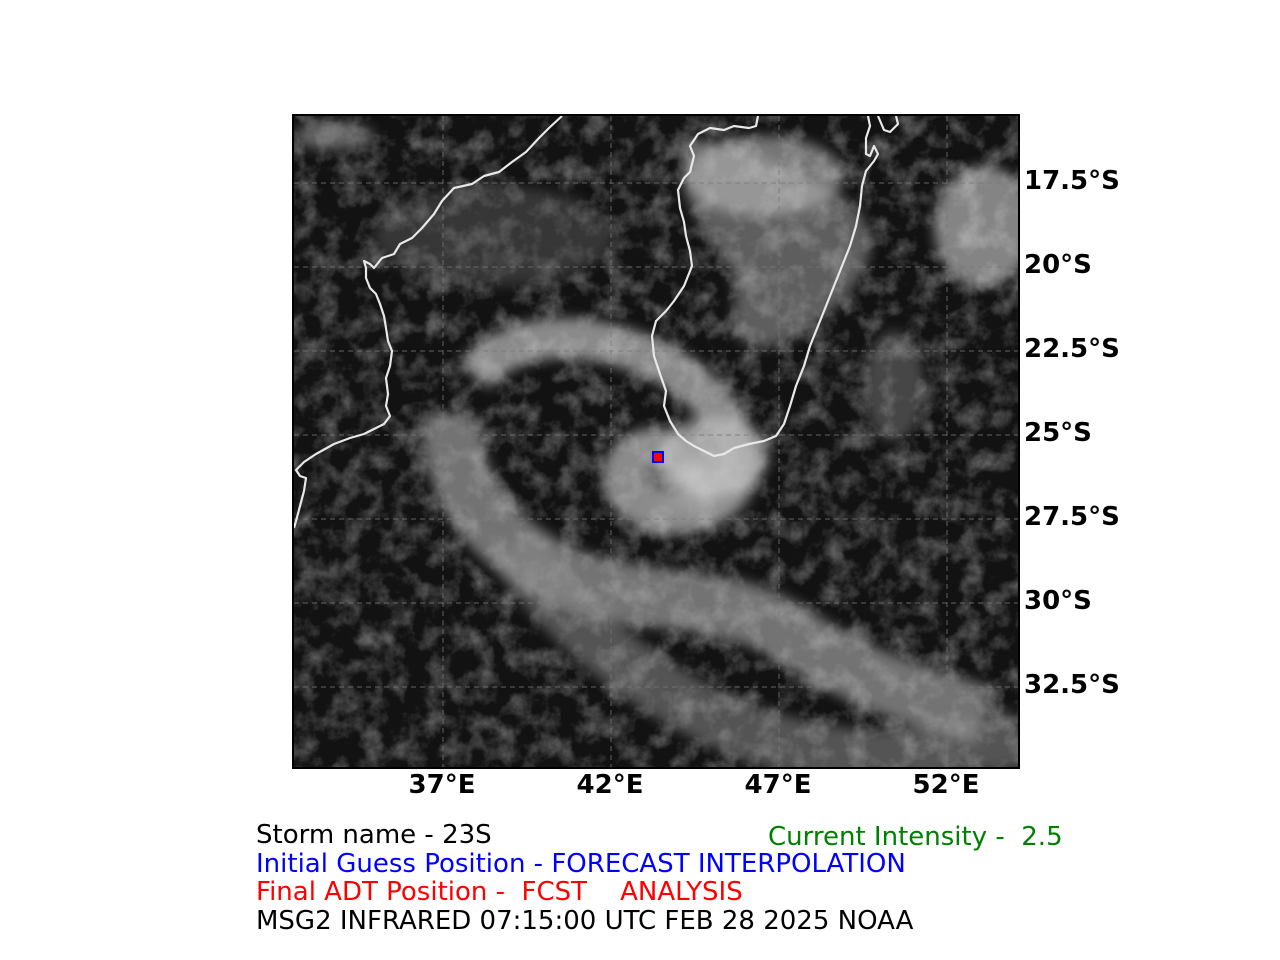 The image size is (1280, 960). Describe the element at coordinates (1072, 517) in the screenshot. I see `latitude-label: 27.5°S` at that location.